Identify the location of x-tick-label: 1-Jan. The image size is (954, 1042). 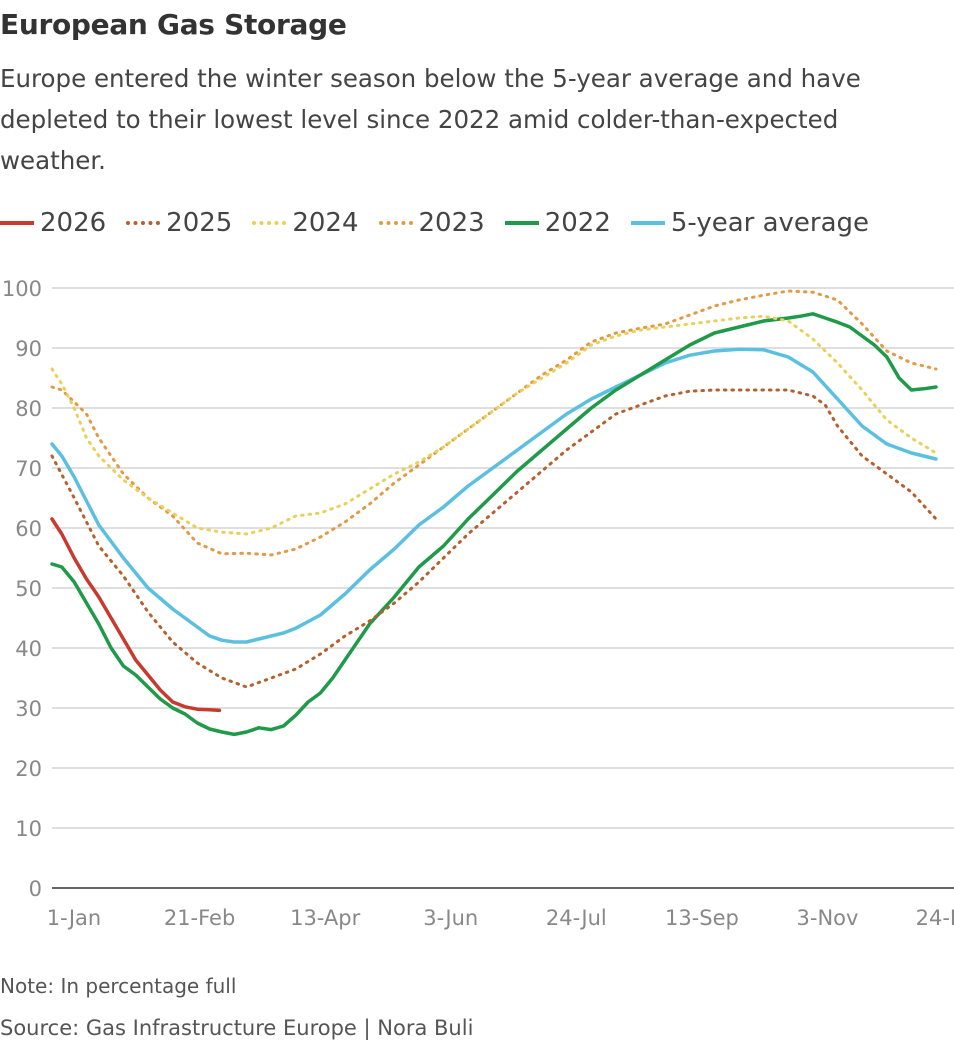
(74, 918).